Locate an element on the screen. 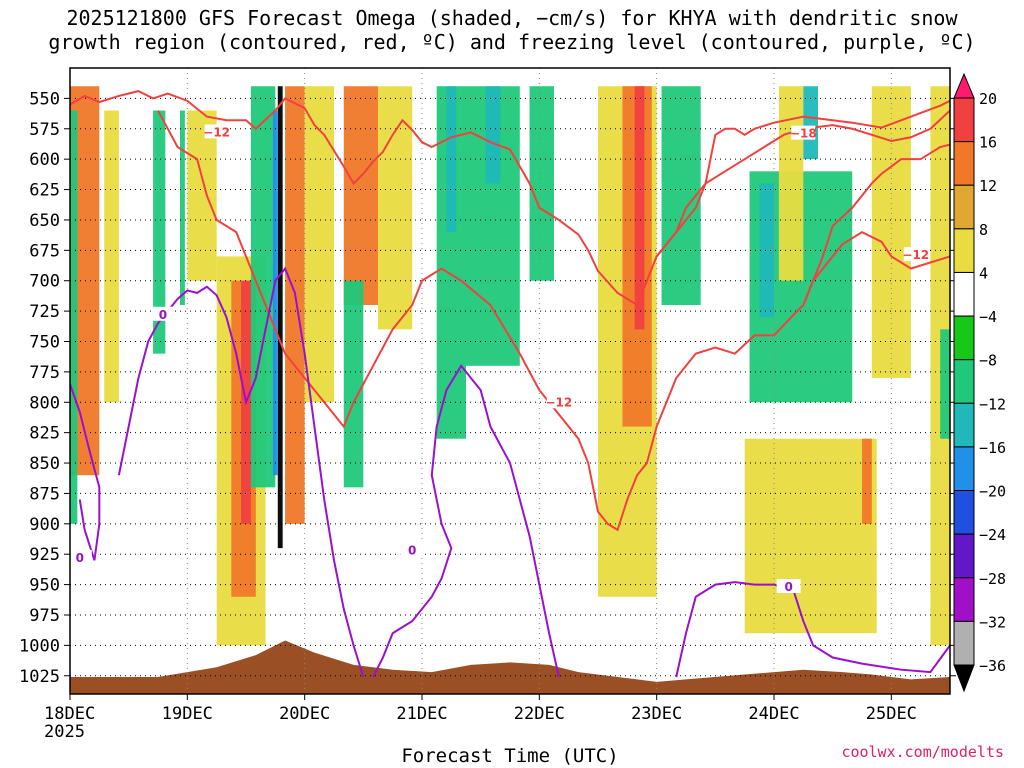  x-tick-sublabel-18DEC: 2025 is located at coordinates (64, 732).